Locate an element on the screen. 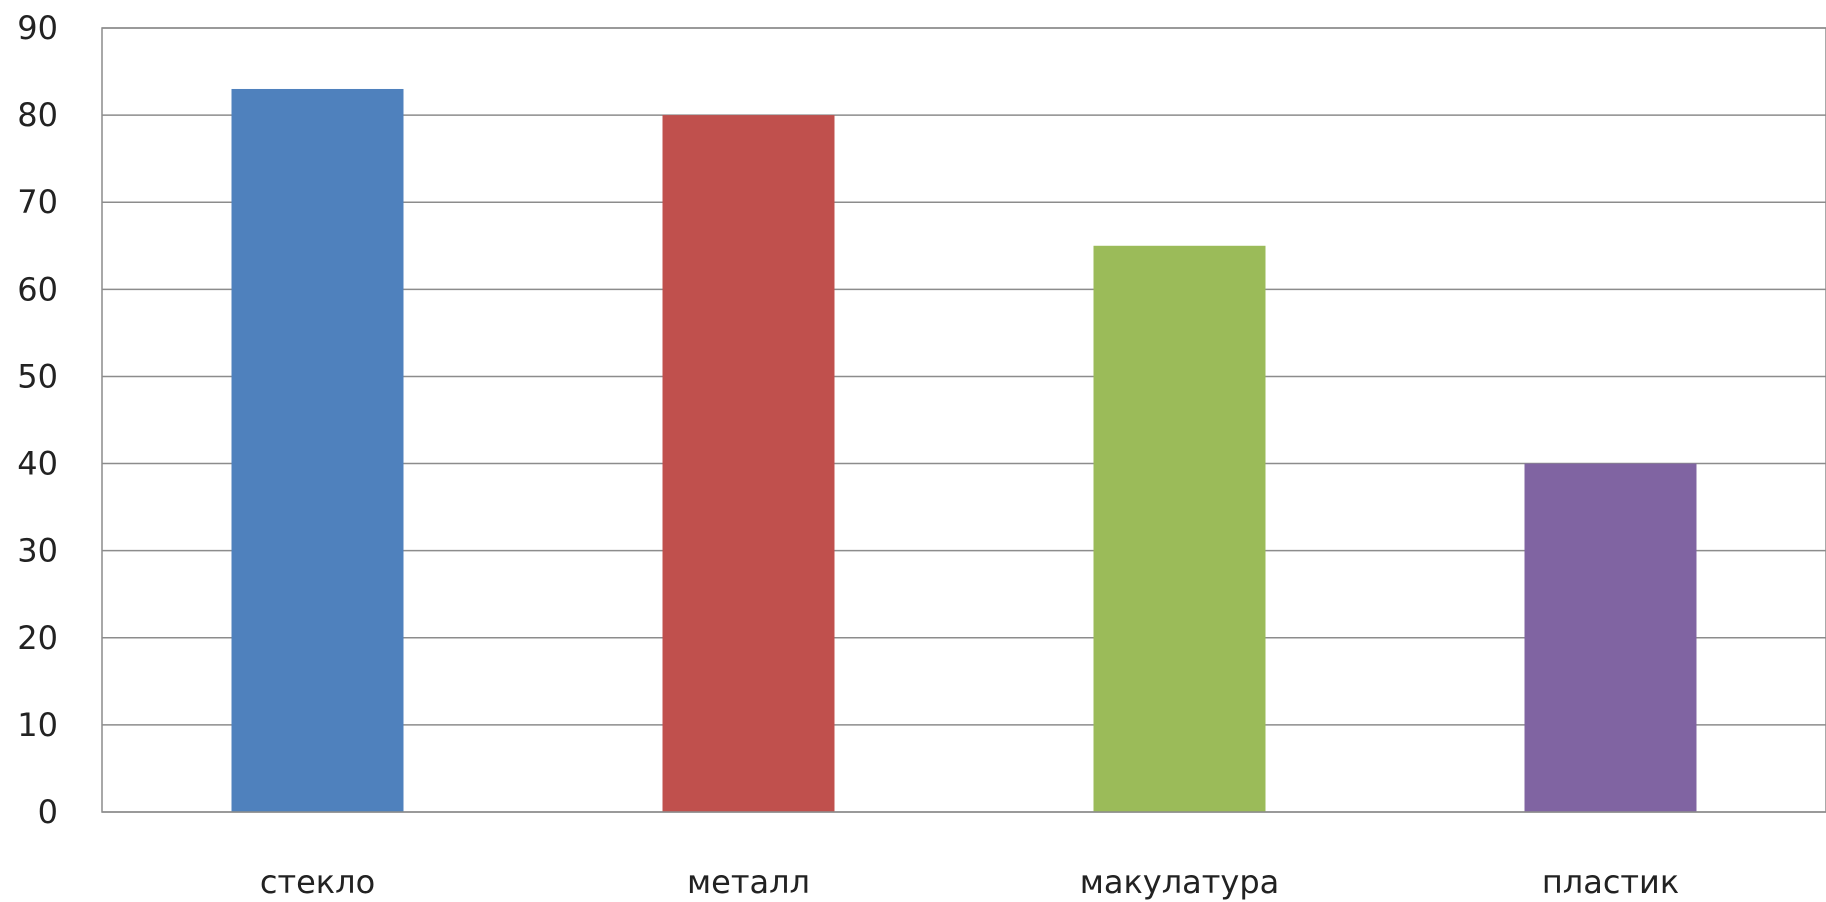 Image resolution: width=1826 pixels, height=902 pixels. y-tick-label: 80 is located at coordinates (37, 115).